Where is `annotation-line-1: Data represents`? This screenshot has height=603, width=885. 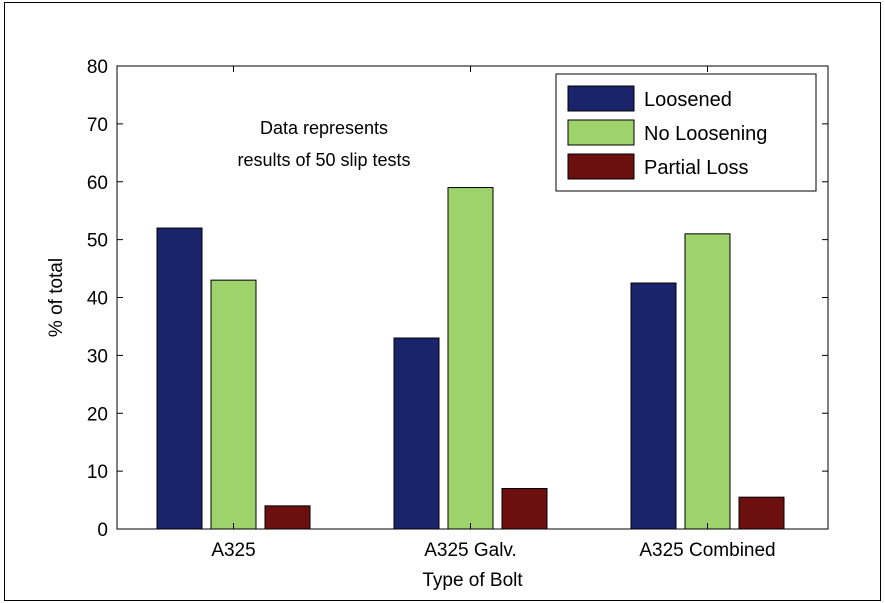
annotation-line-1: Data represents is located at coordinates (324, 128).